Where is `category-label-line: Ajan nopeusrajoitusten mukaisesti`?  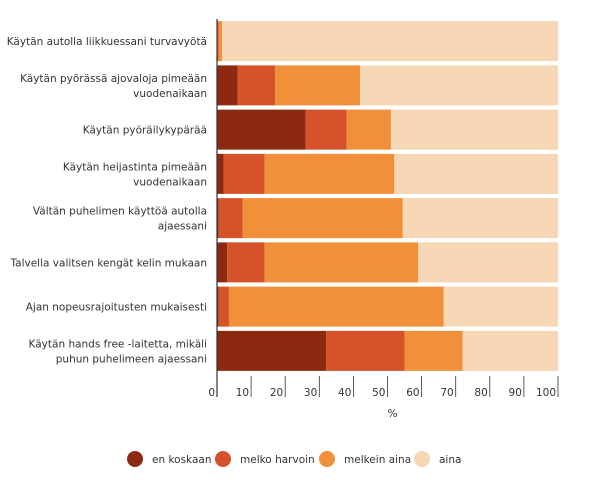 category-label-line: Ajan nopeusrajoitusten mukaisesti is located at coordinates (116, 308).